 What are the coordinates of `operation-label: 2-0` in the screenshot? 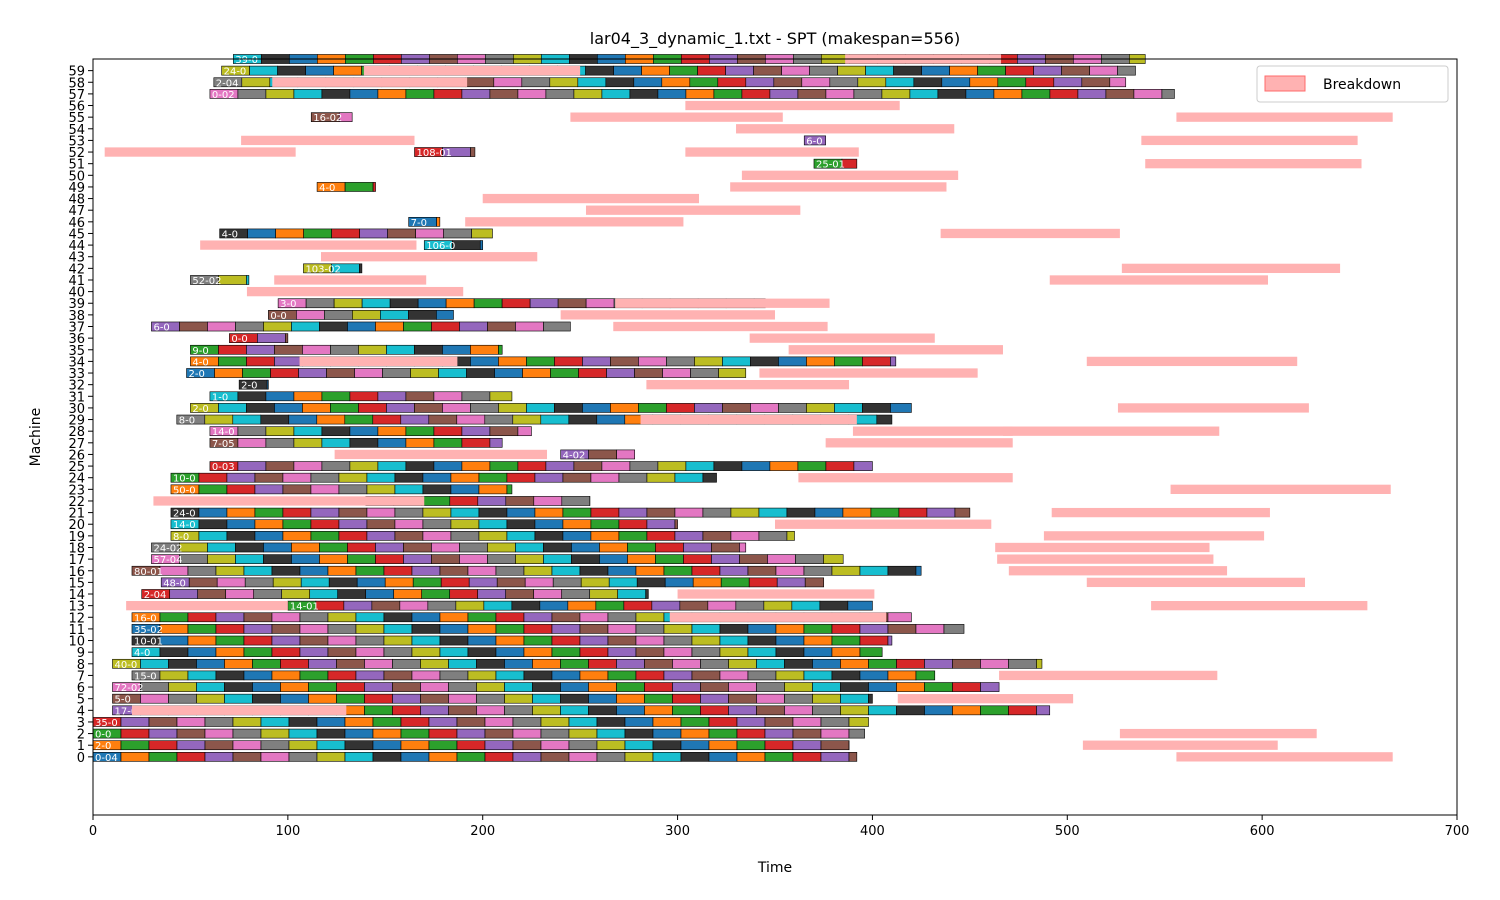 It's located at (200, 409).